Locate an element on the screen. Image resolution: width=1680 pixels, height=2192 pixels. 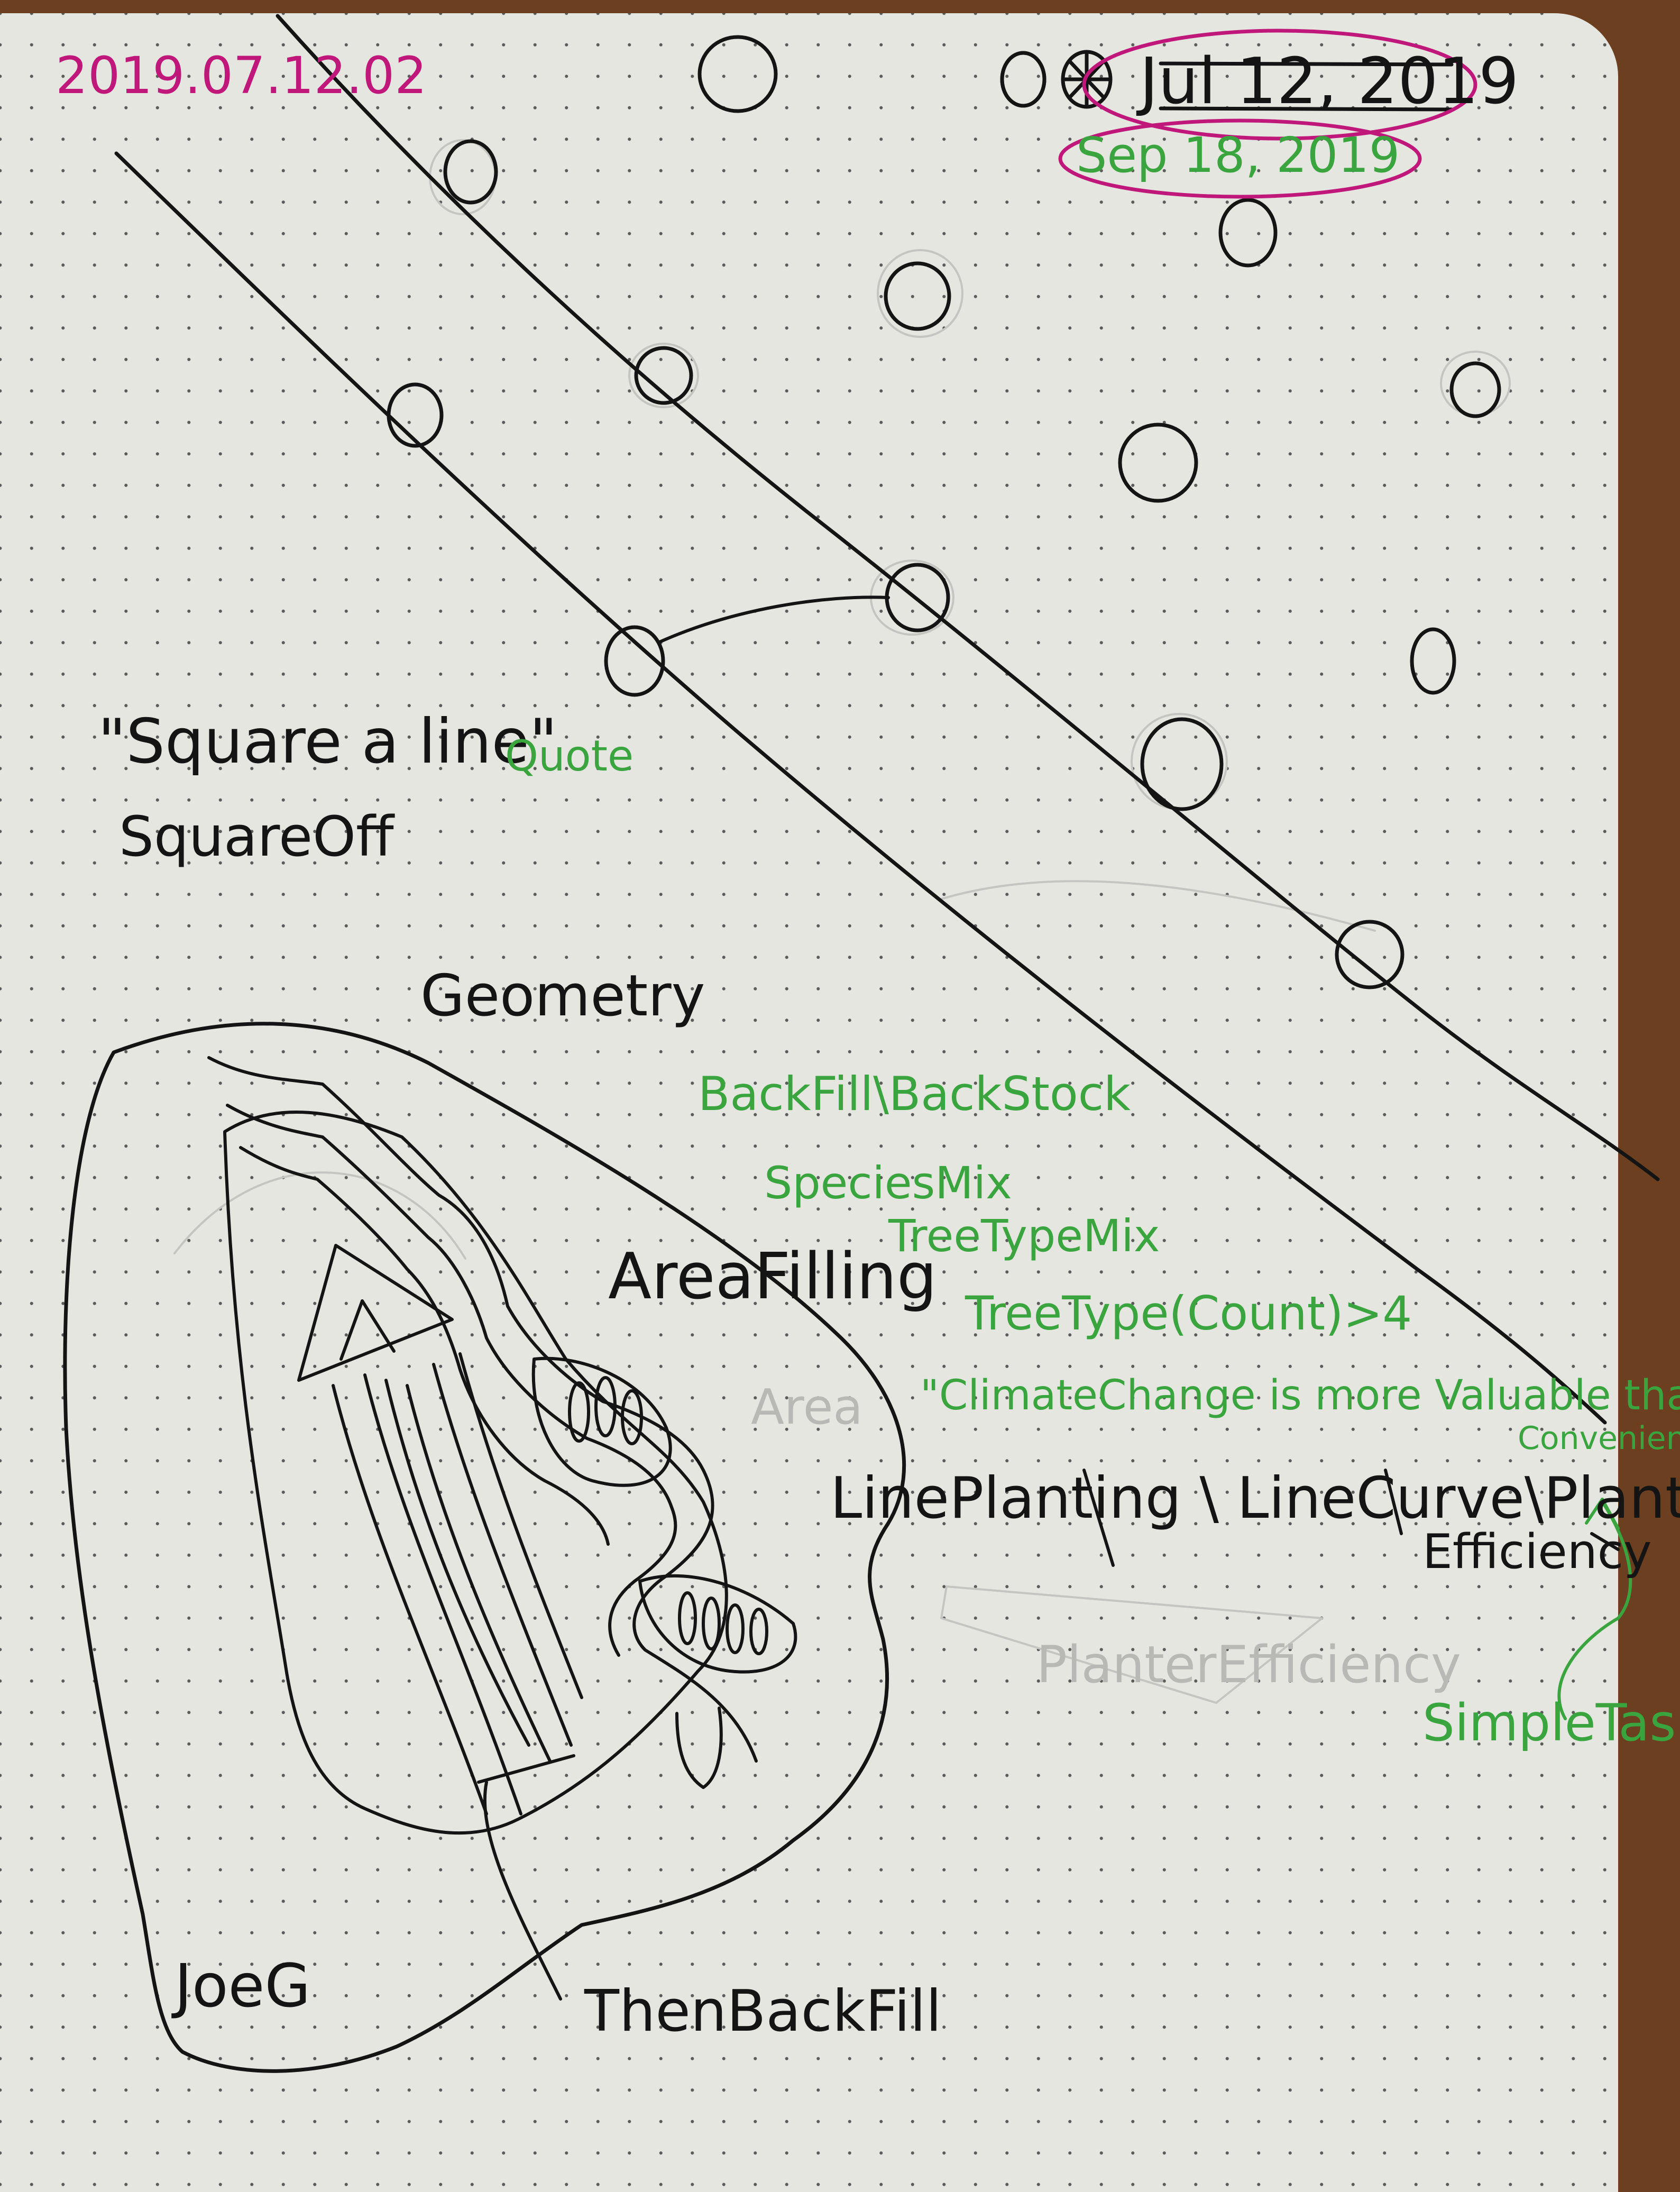
date-revisited: Sep 18, 2019 is located at coordinates (1238, 155).